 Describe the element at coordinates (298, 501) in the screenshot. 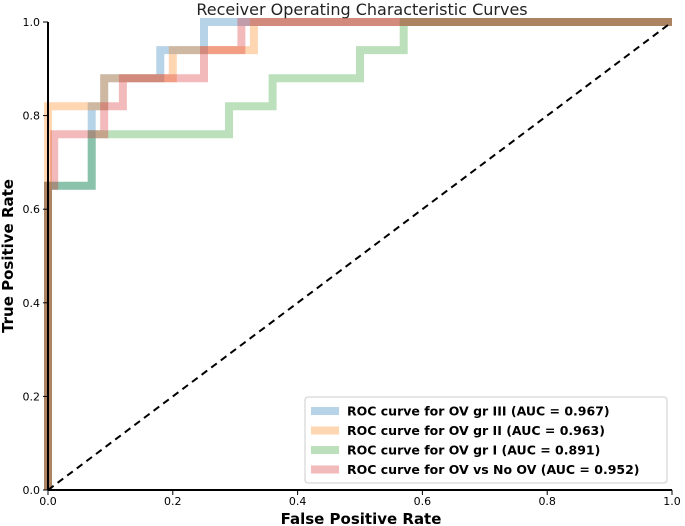

I see `x-tick-label: 0.4` at that location.